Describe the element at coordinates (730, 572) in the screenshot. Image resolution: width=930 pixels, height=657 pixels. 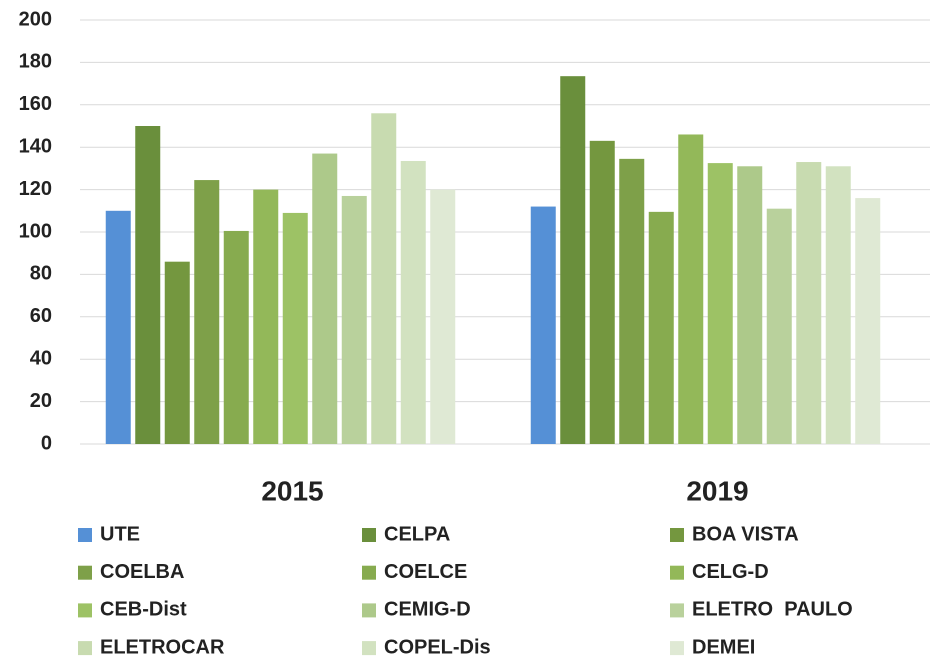
I see `legend-label: CELG-D` at that location.